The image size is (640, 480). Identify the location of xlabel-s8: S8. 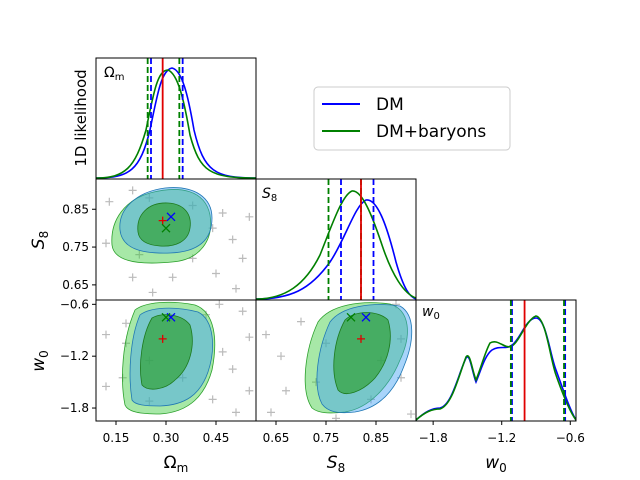
(336, 464).